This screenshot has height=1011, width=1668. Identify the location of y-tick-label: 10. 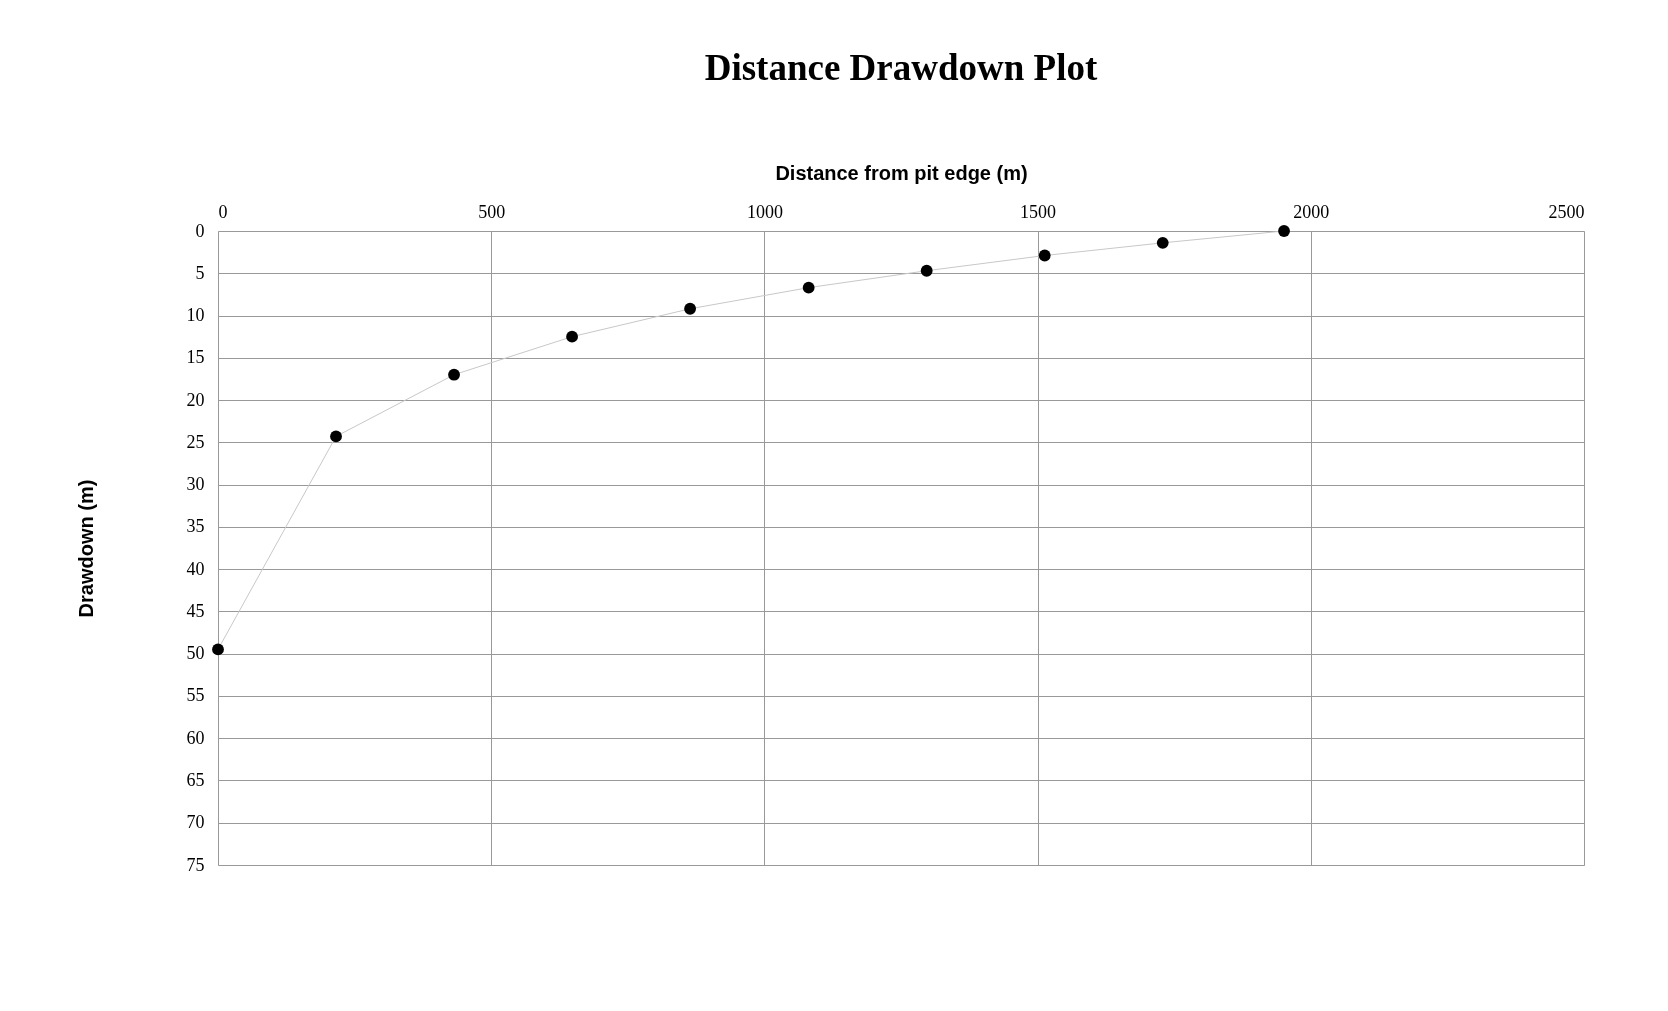
(195, 315).